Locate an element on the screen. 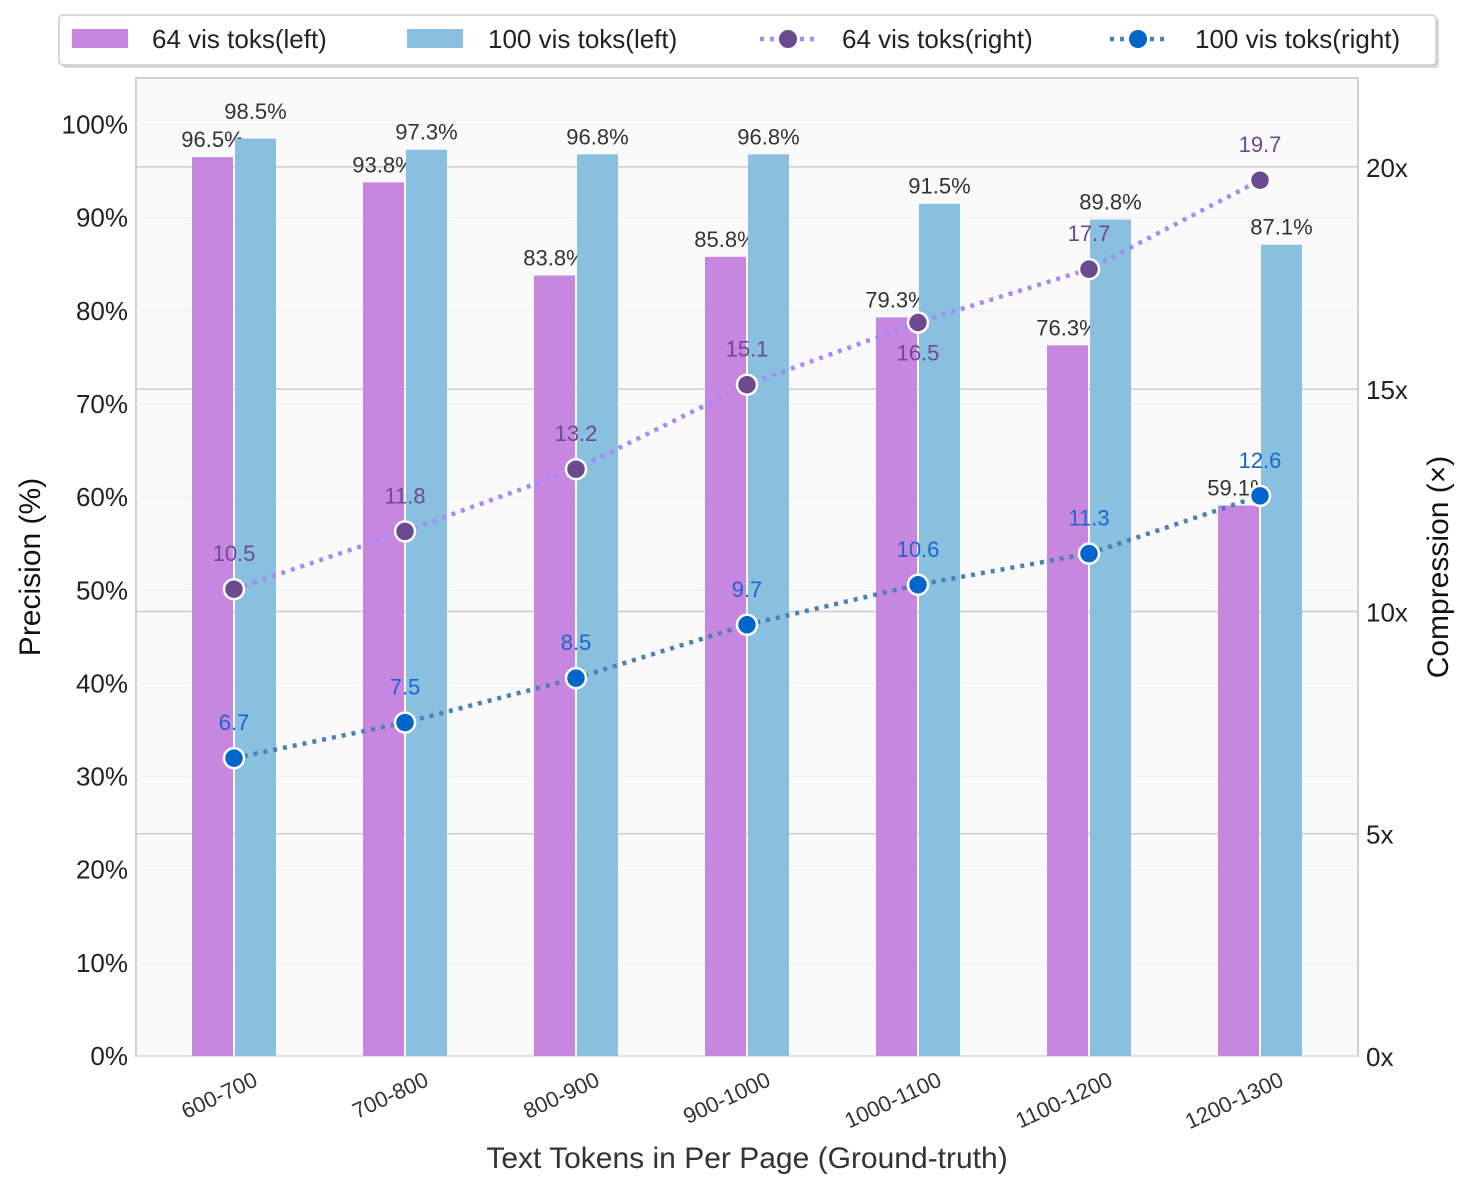 Image resolution: width=1471 pixels, height=1195 pixels. line-data-label: 8.5 is located at coordinates (576, 642).